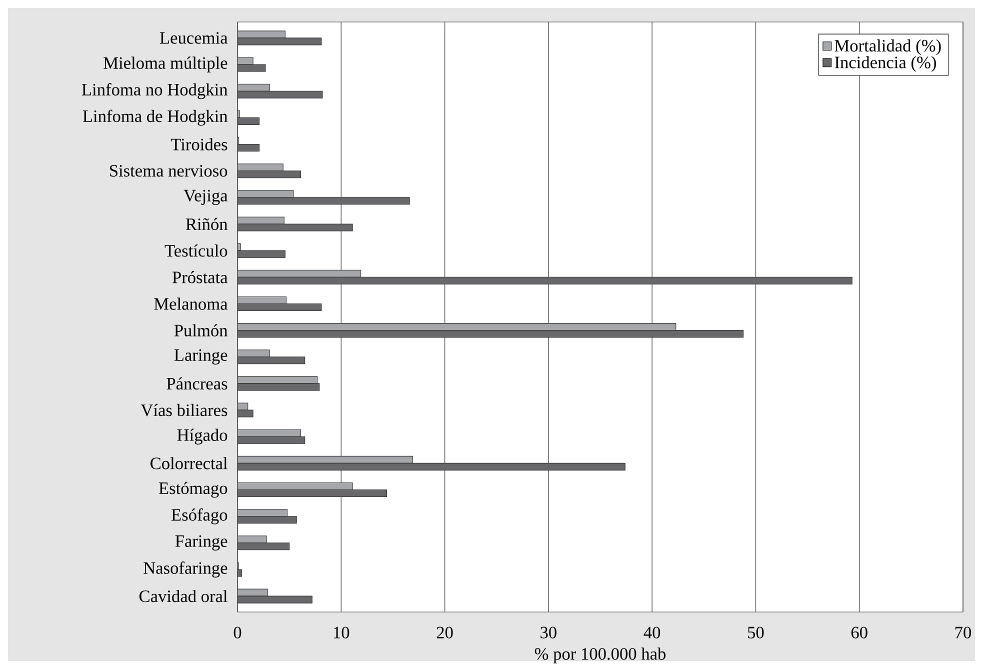  What do you see at coordinates (169, 171) in the screenshot?
I see `y-tick-label: Sistema nervioso` at bounding box center [169, 171].